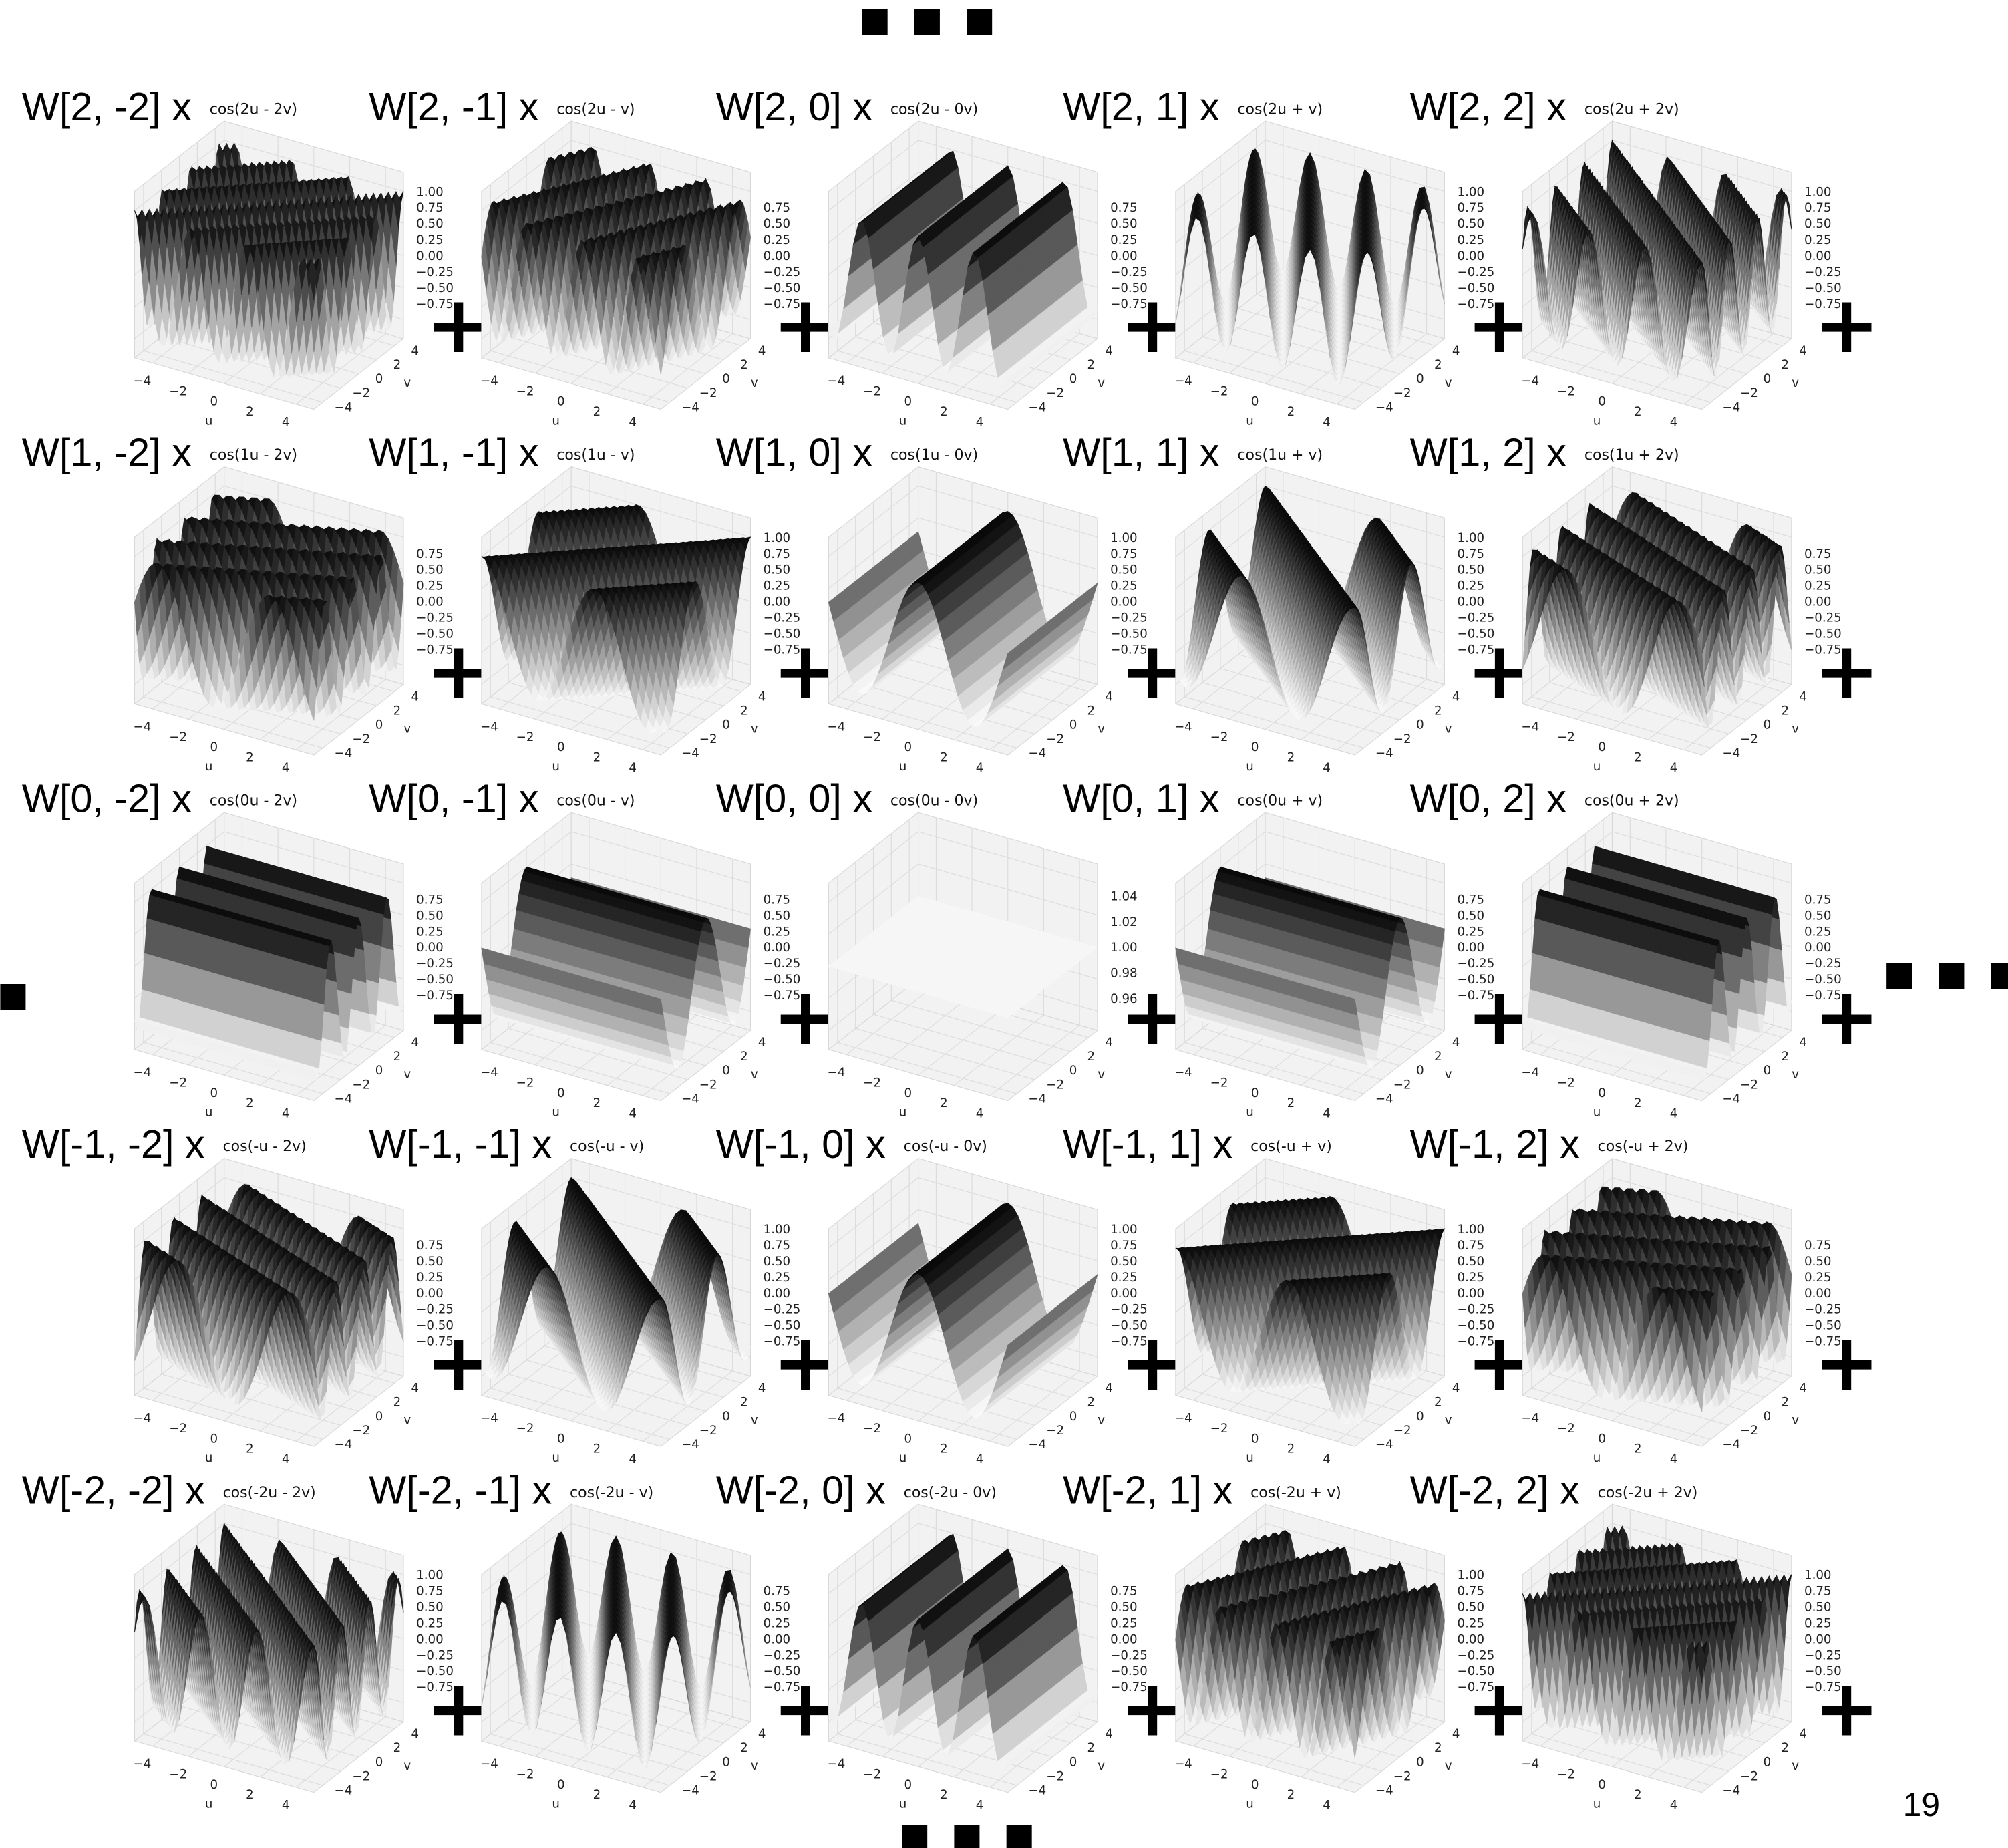 This screenshot has width=2008, height=1848. Describe the element at coordinates (17, 994) in the screenshot. I see `ellipsis-left: ■` at that location.